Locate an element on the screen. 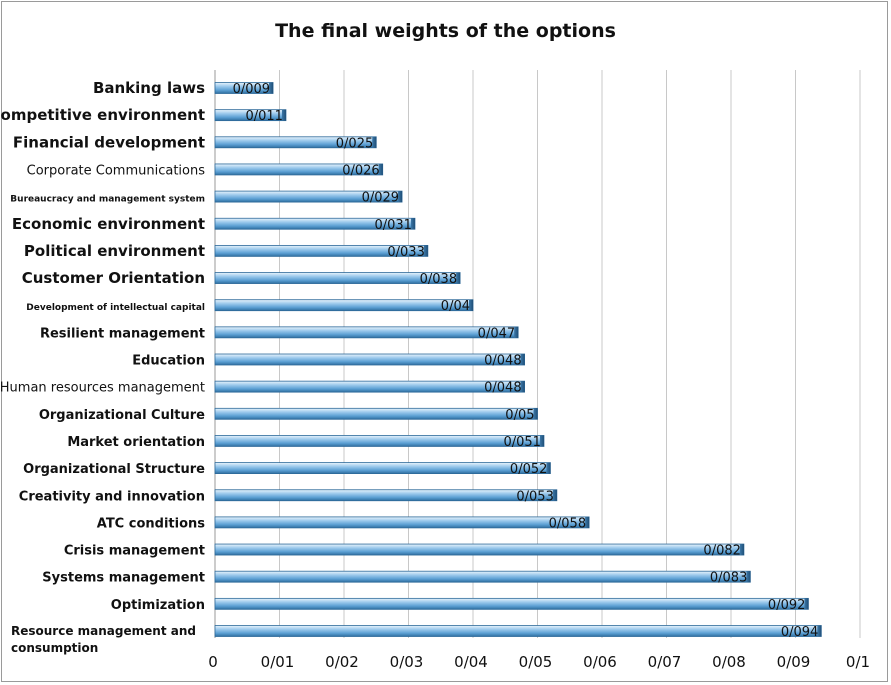  category-label: Organizational Culture is located at coordinates (122, 415).